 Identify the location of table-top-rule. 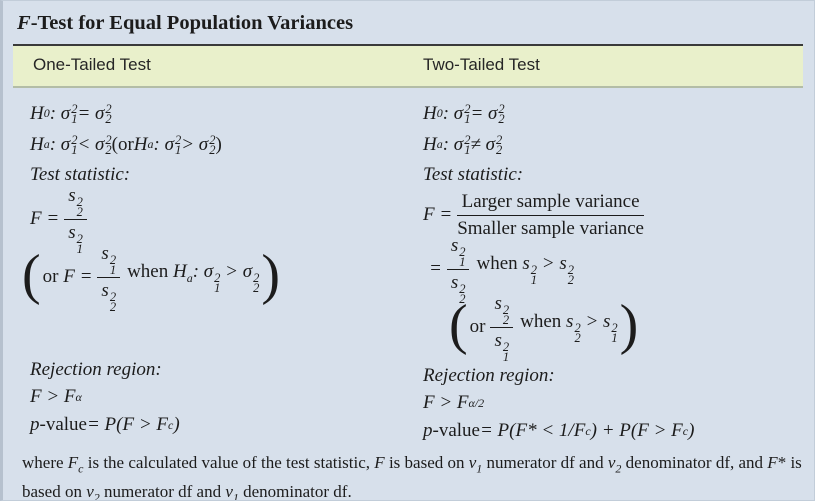
(408, 45).